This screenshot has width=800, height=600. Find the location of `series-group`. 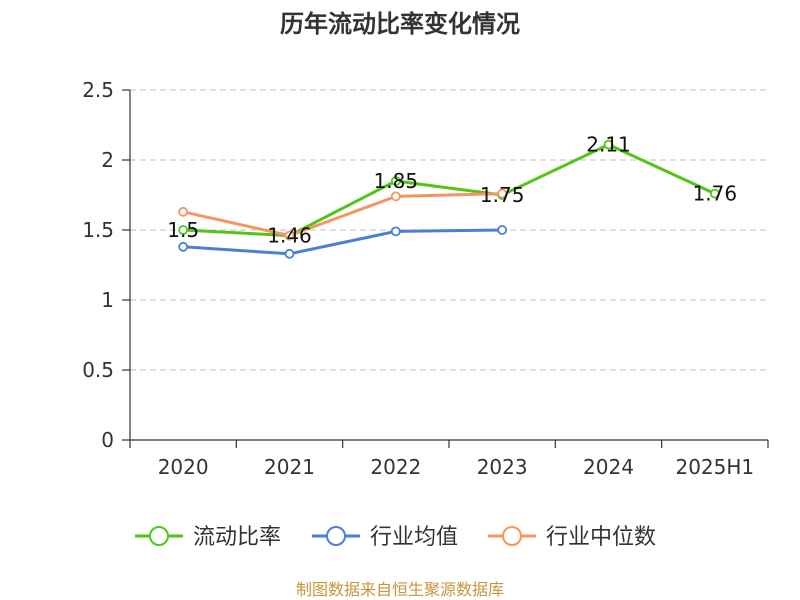

series-group is located at coordinates (449, 199).